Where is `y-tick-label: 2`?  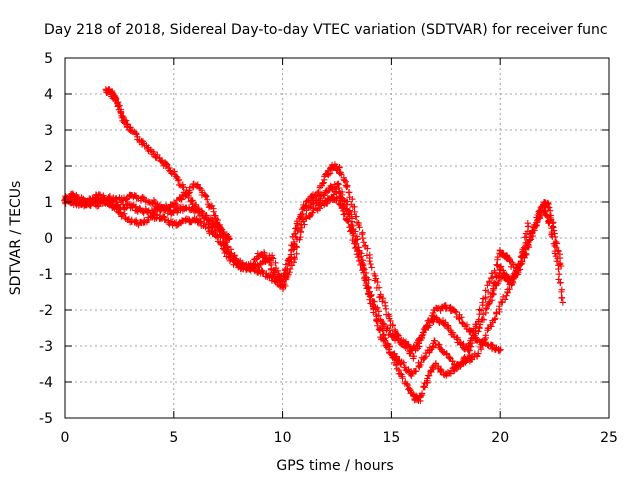
y-tick-label: 2 is located at coordinates (48, 167).